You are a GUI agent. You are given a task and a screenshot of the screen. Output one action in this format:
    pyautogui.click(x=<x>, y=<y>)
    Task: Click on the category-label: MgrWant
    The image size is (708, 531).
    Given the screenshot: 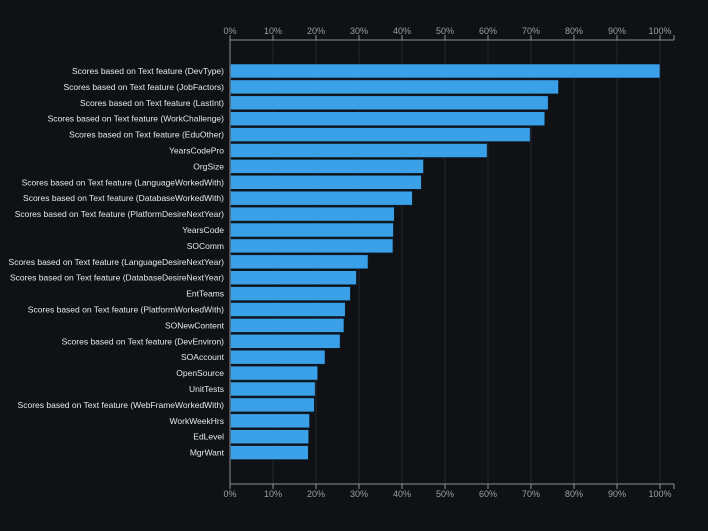 What is the action you would take?
    pyautogui.click(x=207, y=453)
    